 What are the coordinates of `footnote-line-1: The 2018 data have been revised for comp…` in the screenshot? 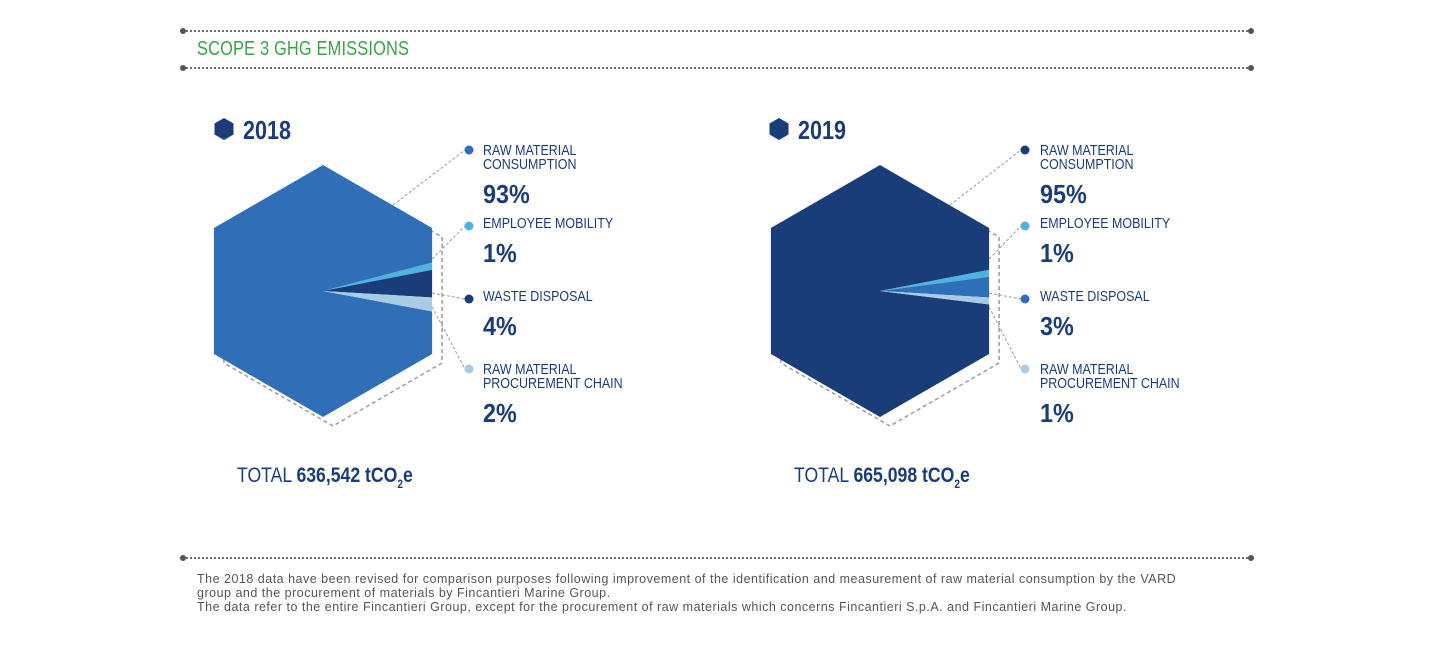 It's located at (687, 579).